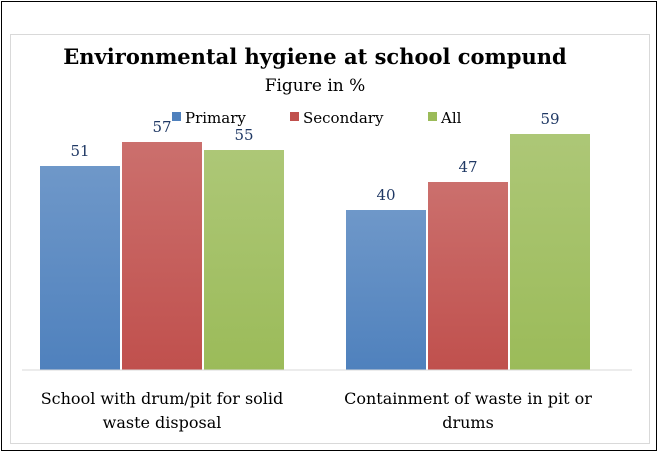 The width and height of the screenshot is (662, 455). Describe the element at coordinates (432, 116) in the screenshot. I see `legend-swatch-all` at that location.